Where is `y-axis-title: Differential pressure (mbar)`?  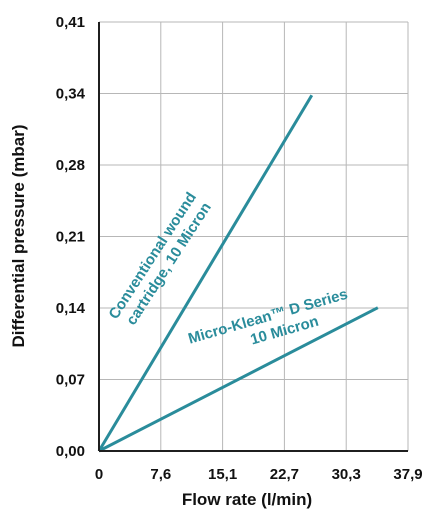
y-axis-title: Differential pressure (mbar) is located at coordinates (18, 236).